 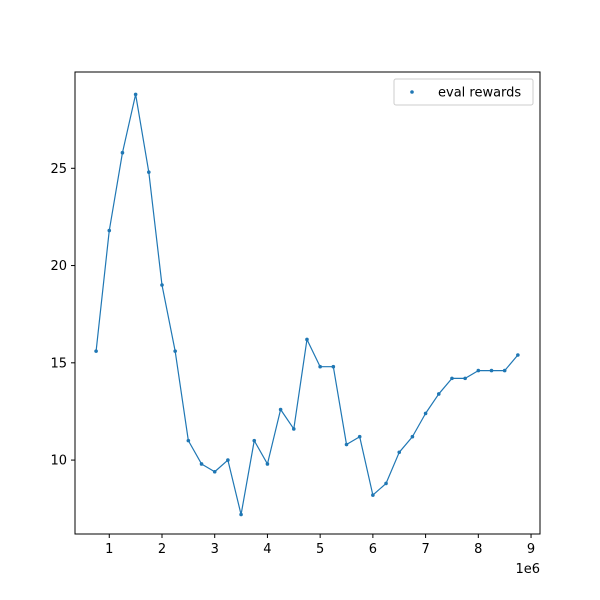 I want to click on y-axis: 10 15 20 25, so click(x=62, y=315).